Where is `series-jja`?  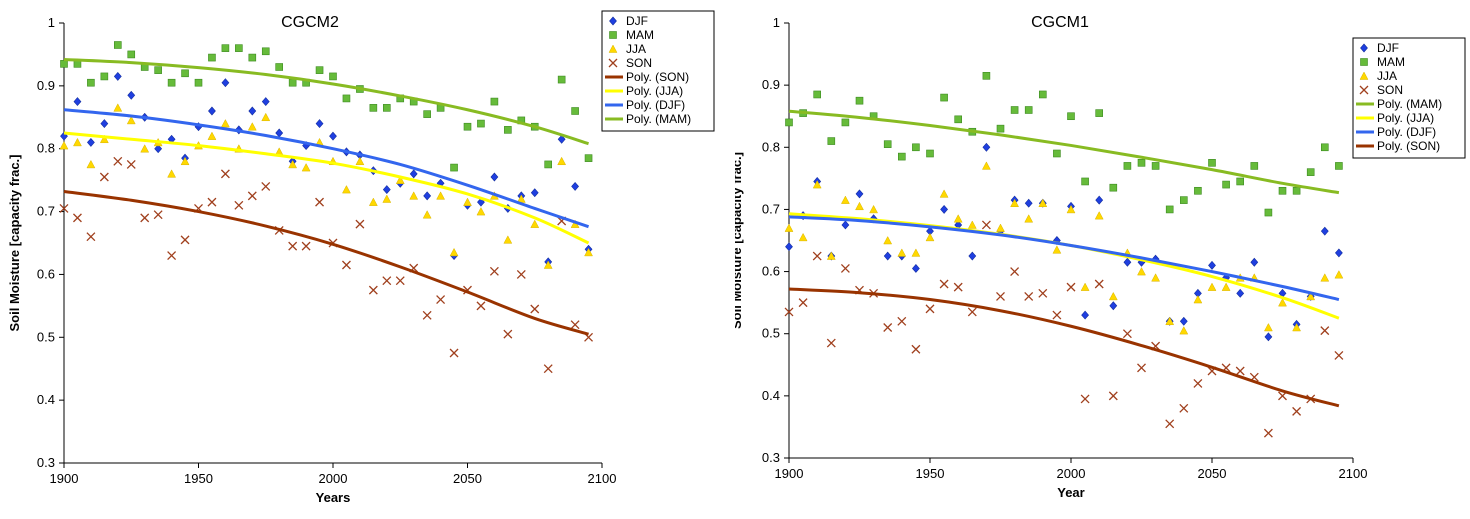
series-jja is located at coordinates (1064, 248).